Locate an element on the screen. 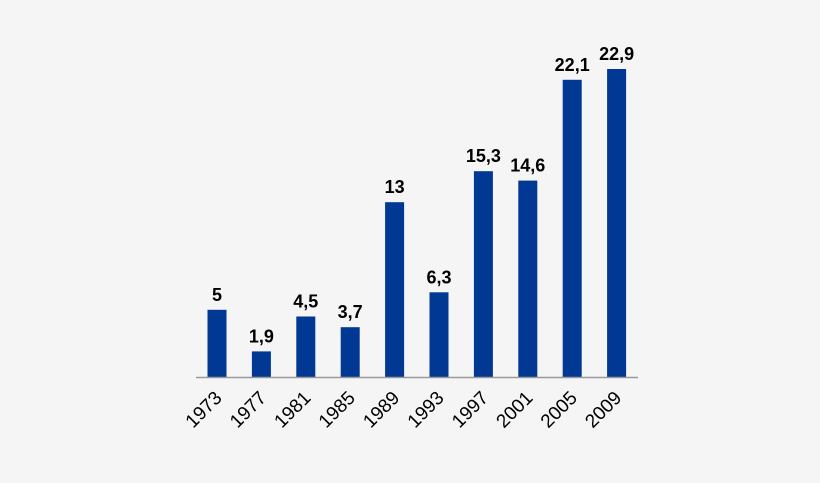 This screenshot has height=483, width=820. bar-1981 is located at coordinates (306, 346).